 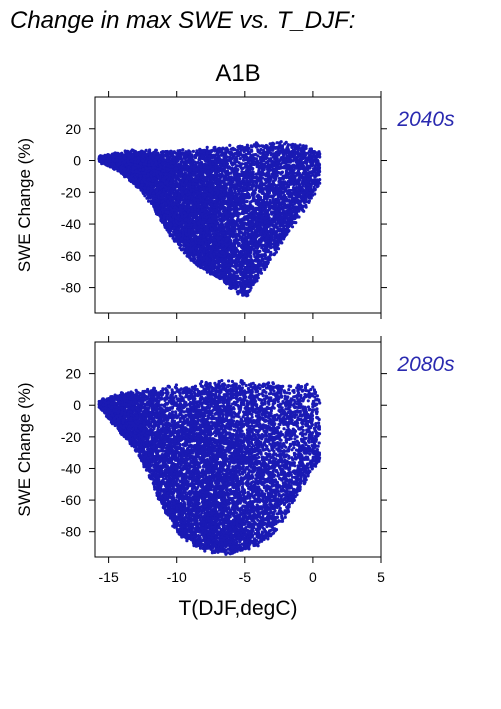 What do you see at coordinates (182, 20) in the screenshot?
I see `figure-title: Change in max SWE vs. T_DJF:` at bounding box center [182, 20].